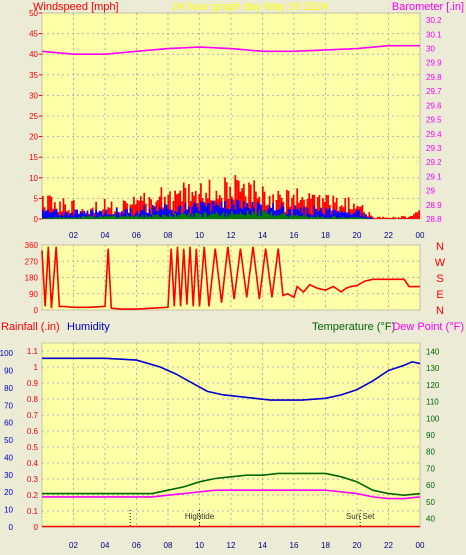 The height and width of the screenshot is (555, 466). I want to click on x-tick-label: 18, so click(325, 235).